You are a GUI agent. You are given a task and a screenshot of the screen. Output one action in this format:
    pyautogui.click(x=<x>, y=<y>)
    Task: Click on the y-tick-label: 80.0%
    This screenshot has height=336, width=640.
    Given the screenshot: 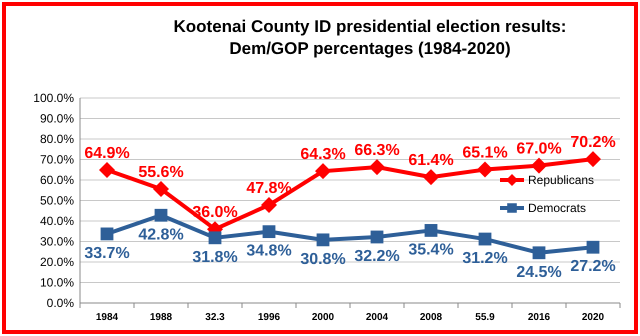 What is the action you would take?
    pyautogui.click(x=57, y=139)
    